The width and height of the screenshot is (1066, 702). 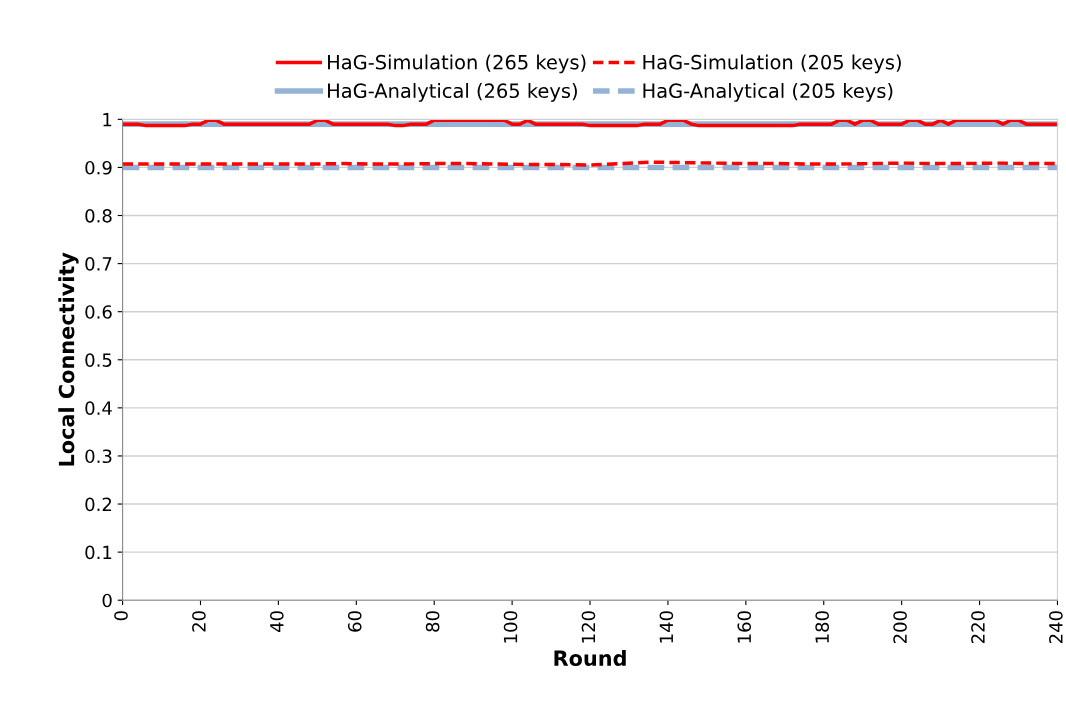 I want to click on y-tick-label: 0.5, so click(x=98, y=360).